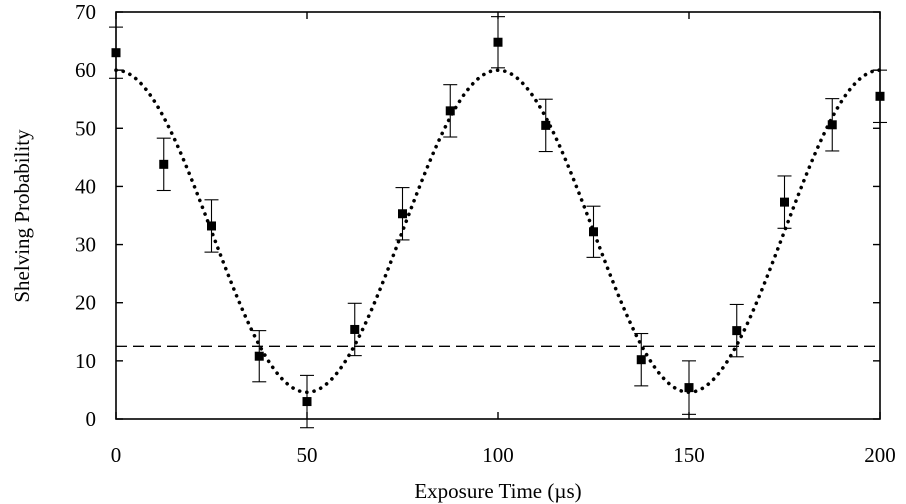 Image resolution: width=906 pixels, height=504 pixels. Describe the element at coordinates (85, 12) in the screenshot. I see `y-tick-label: 70` at that location.